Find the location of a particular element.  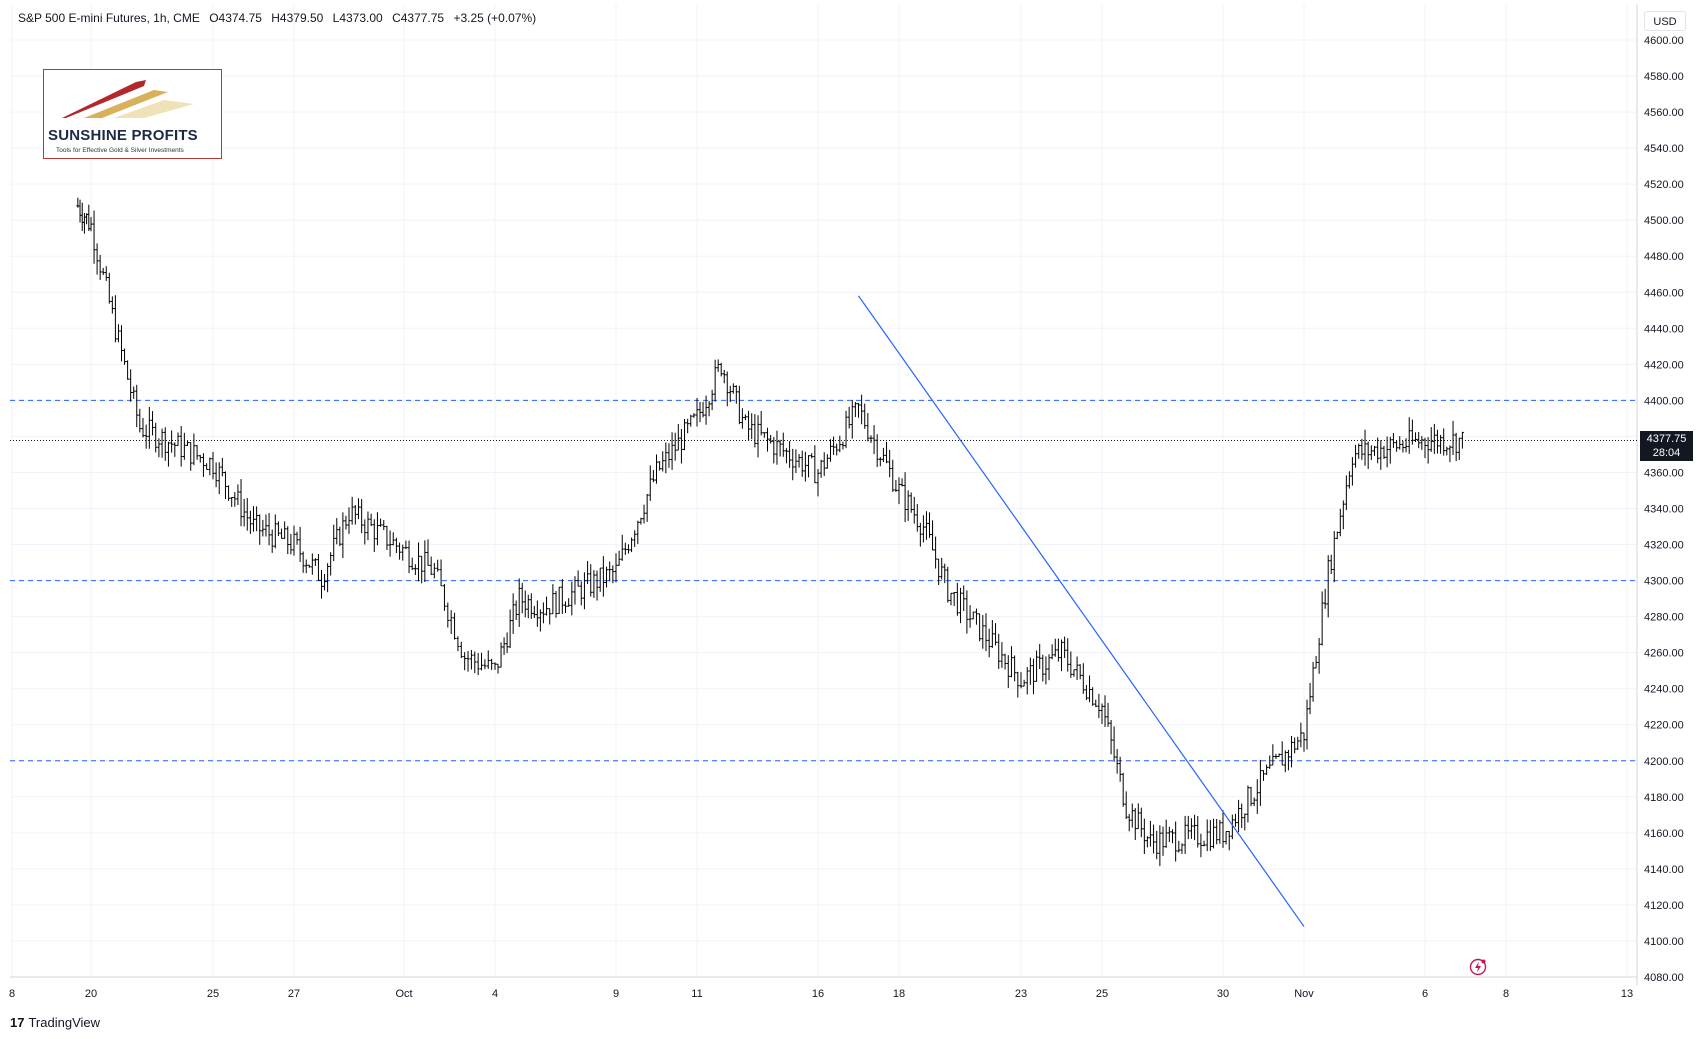

close-value: C4377.75 is located at coordinates (418, 18).